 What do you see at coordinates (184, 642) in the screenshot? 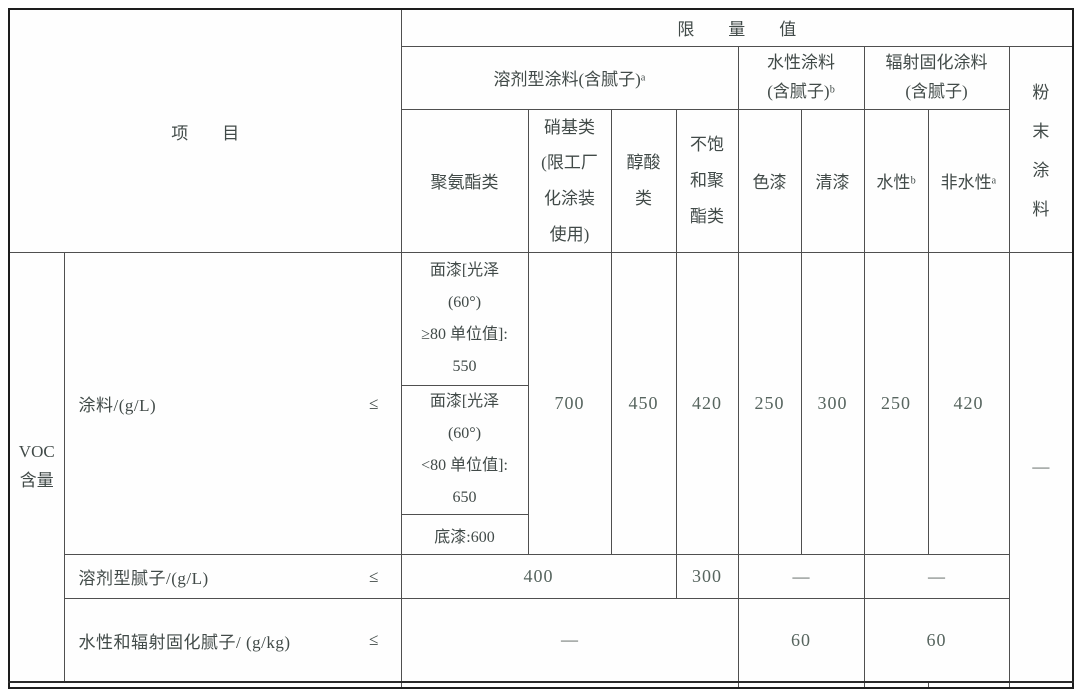
I see `row-label-water-radiation-putty: 水性和辐射固化腻子/ (g/kg)` at bounding box center [184, 642].